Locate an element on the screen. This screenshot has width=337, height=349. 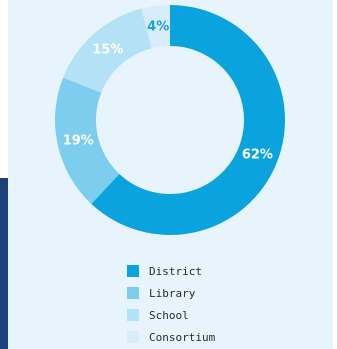
legend-label: School is located at coordinates (169, 315).